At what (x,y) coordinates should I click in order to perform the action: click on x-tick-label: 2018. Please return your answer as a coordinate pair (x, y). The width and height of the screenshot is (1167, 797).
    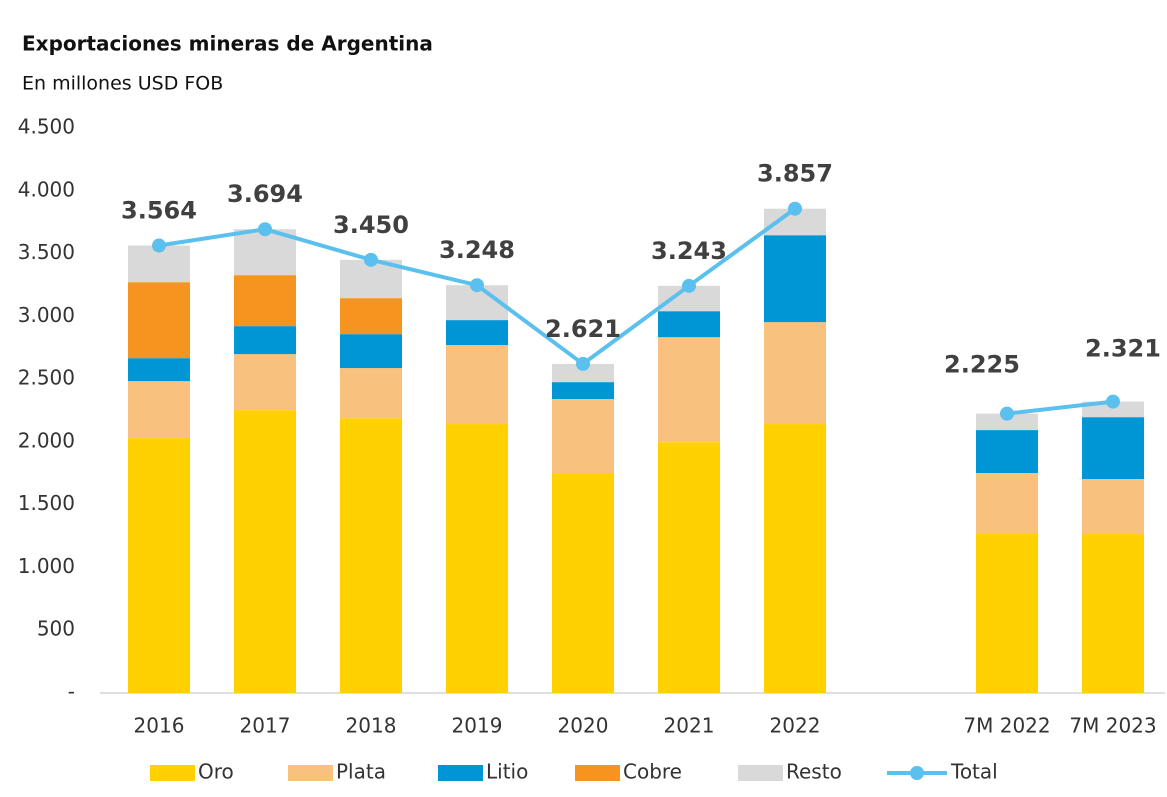
    Looking at the image, I should click on (371, 726).